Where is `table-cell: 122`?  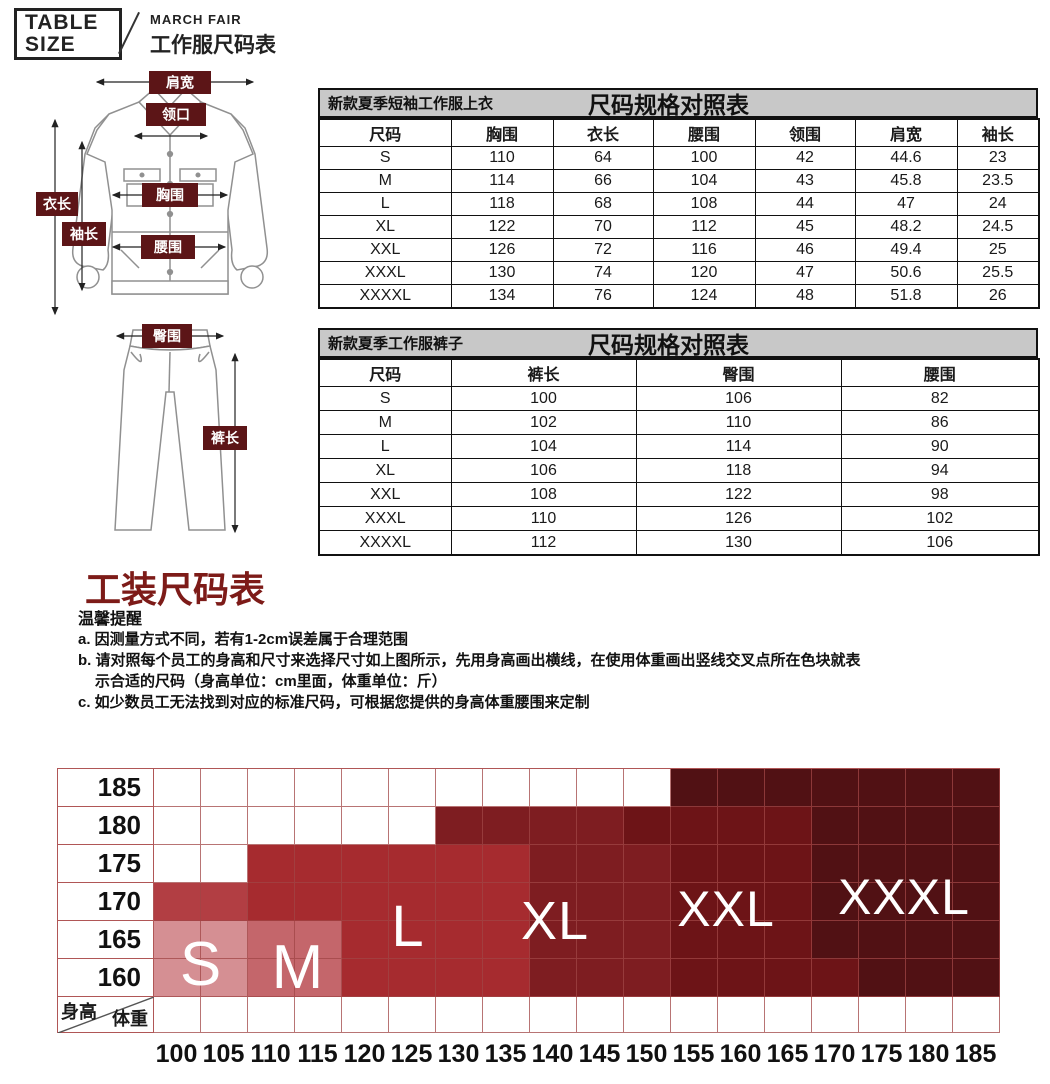 table-cell: 122 is located at coordinates (502, 227).